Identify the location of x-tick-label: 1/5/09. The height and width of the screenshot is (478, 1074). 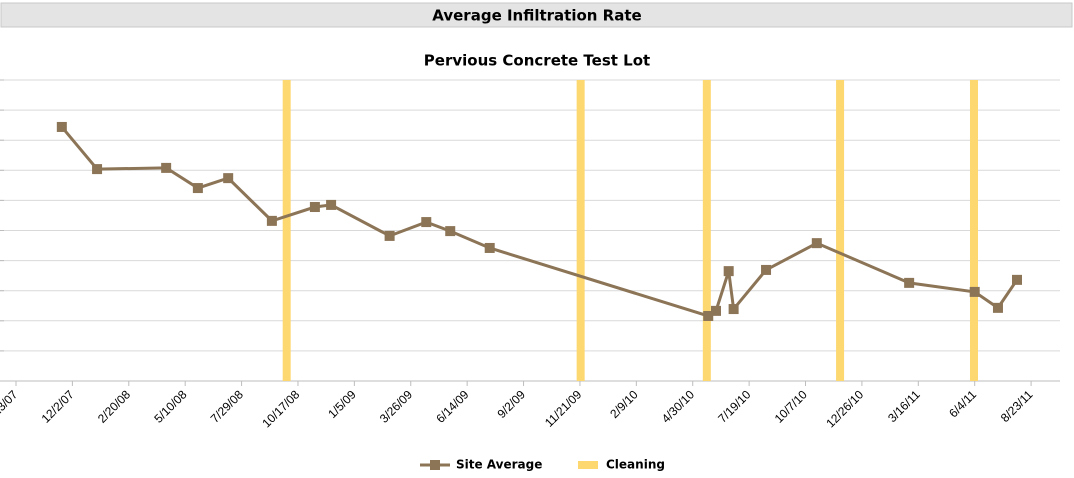
(342, 404).